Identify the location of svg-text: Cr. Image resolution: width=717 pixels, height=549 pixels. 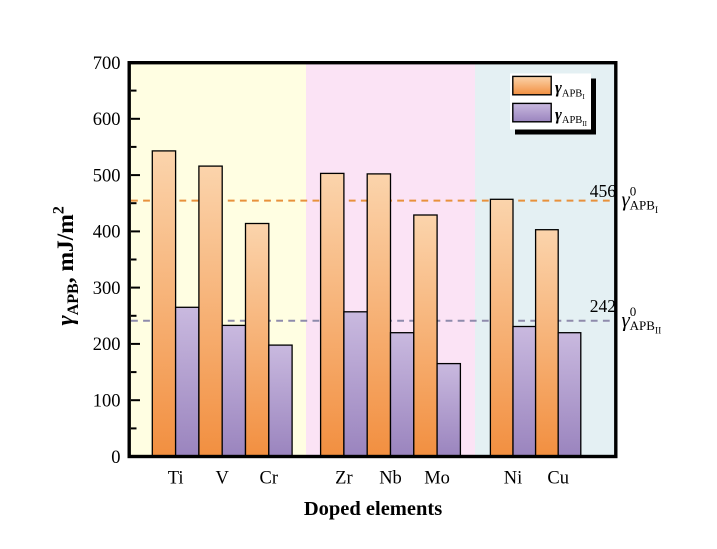
(269, 479).